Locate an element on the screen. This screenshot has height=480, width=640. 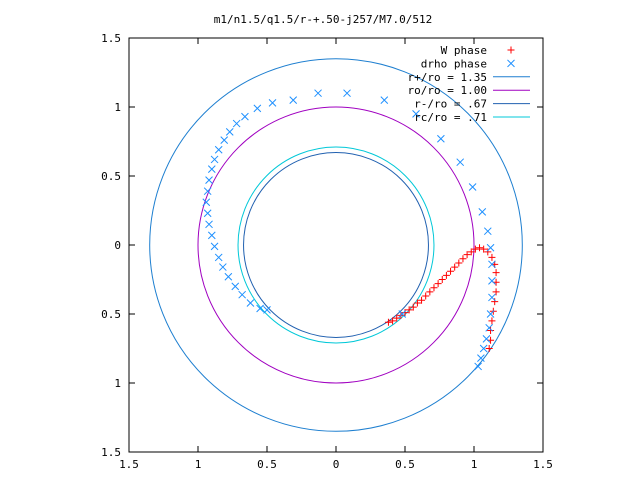
legend-label: r+/ro = 1.35 is located at coordinates (447, 77).